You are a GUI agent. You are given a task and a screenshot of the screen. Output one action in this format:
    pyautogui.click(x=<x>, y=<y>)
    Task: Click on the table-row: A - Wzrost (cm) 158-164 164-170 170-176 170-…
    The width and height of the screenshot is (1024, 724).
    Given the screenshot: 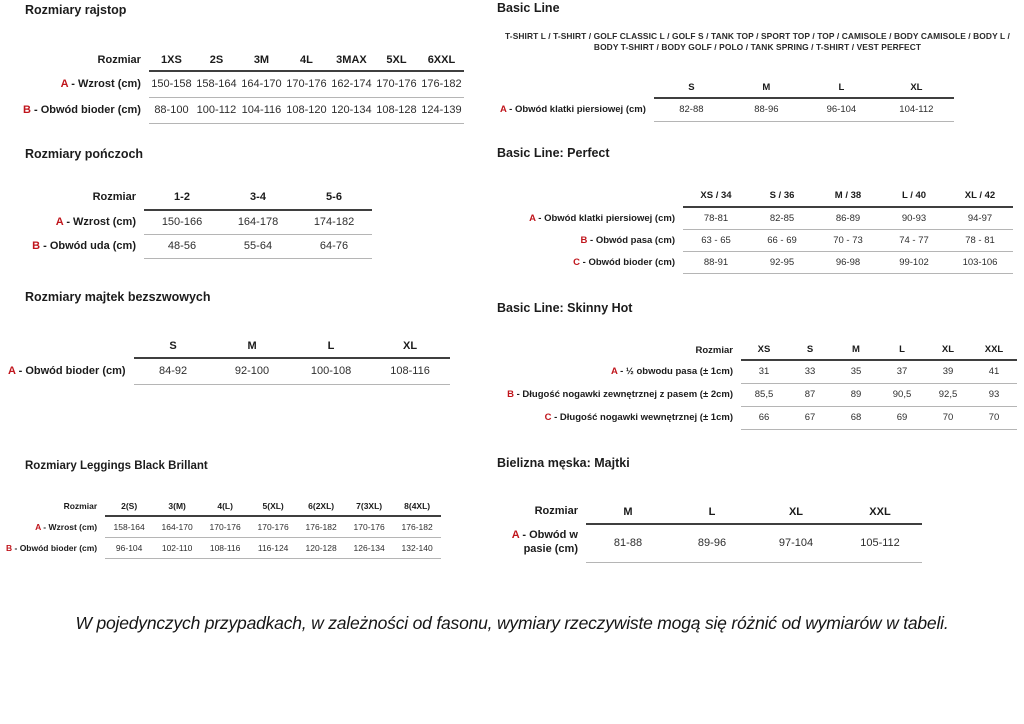 What is the action you would take?
    pyautogui.click(x=224, y=527)
    